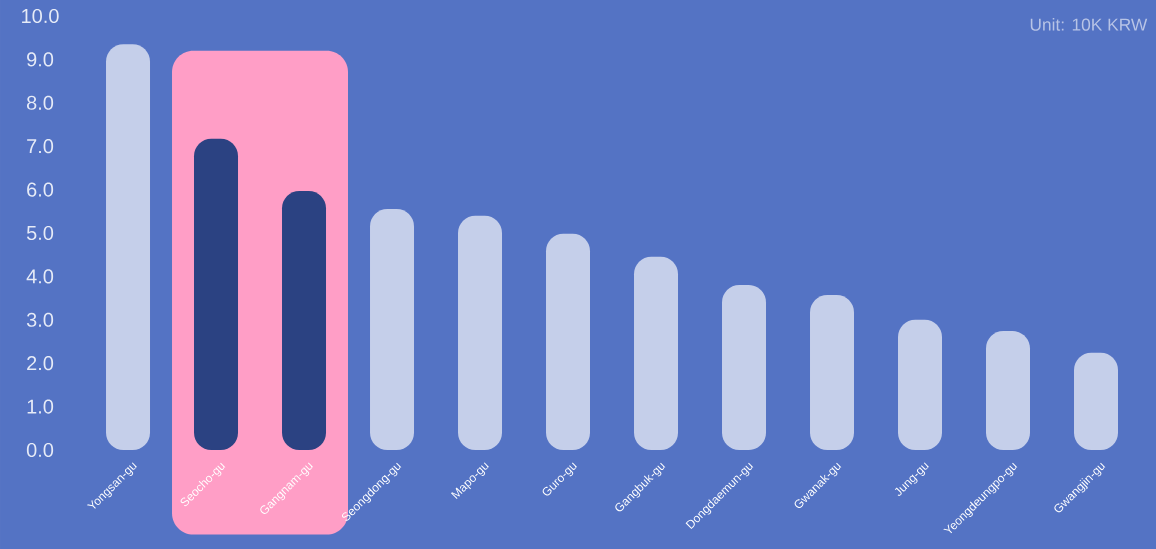  Describe the element at coordinates (40, 189) in the screenshot. I see `y-tick-label: 6.0` at that location.